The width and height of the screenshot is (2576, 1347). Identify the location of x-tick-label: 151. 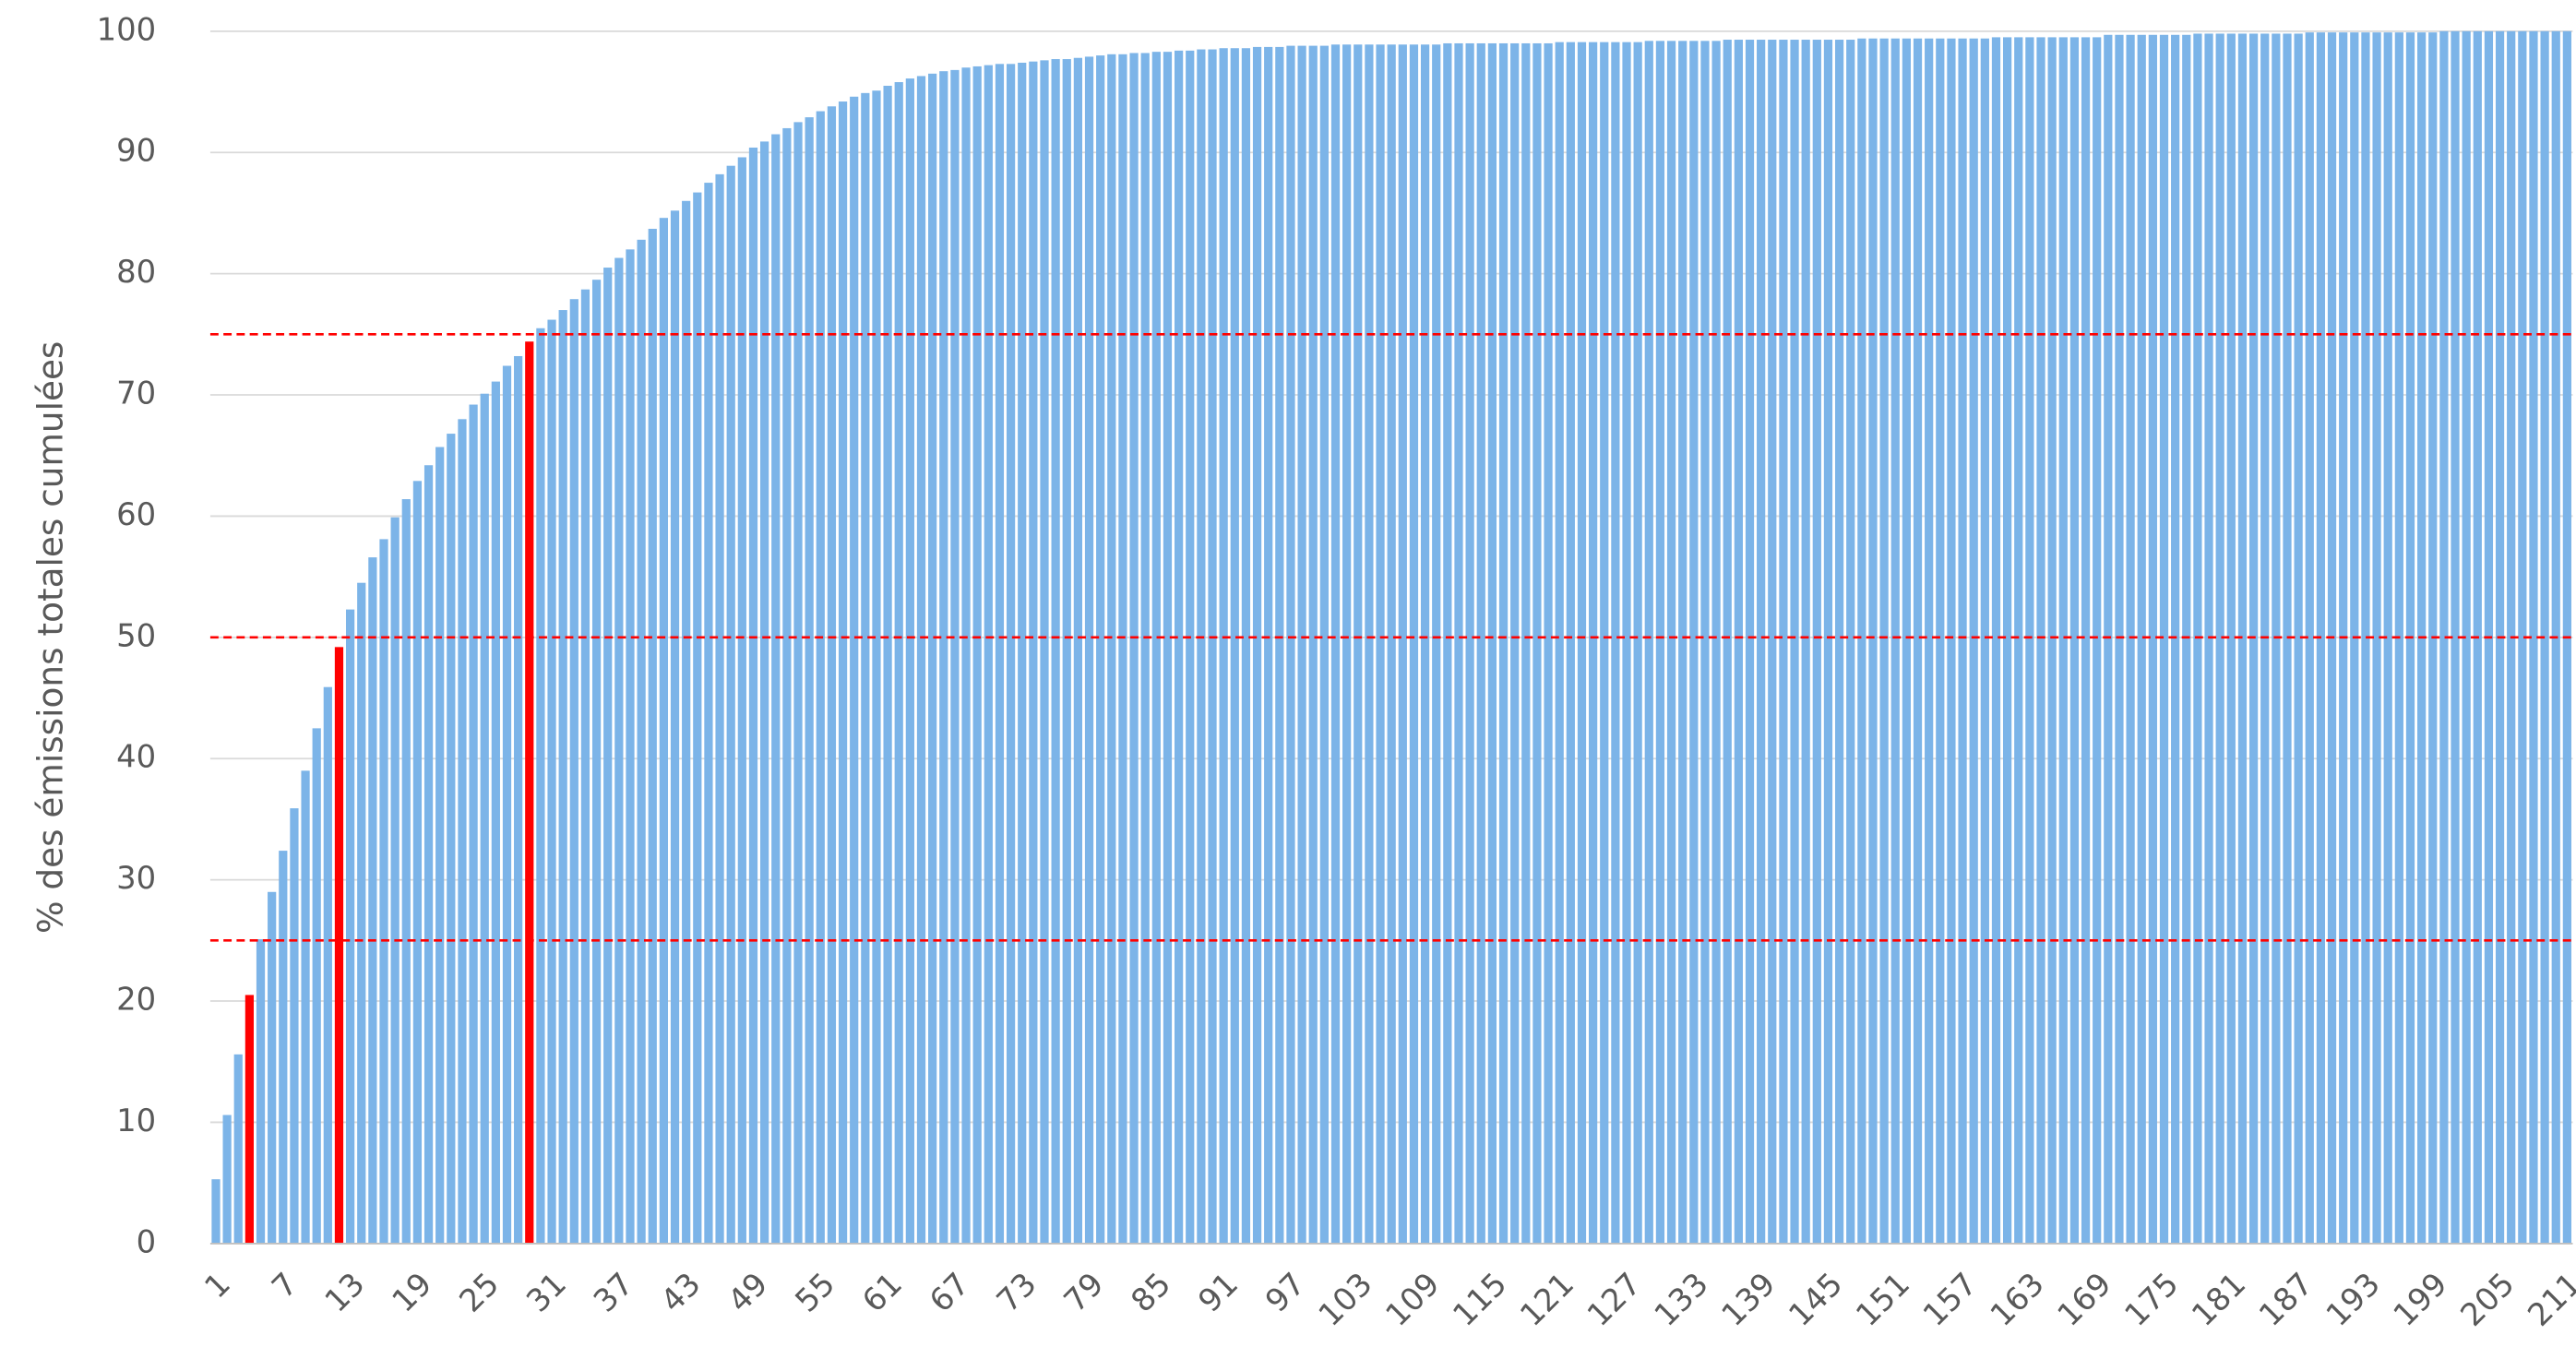
(1882, 1299).